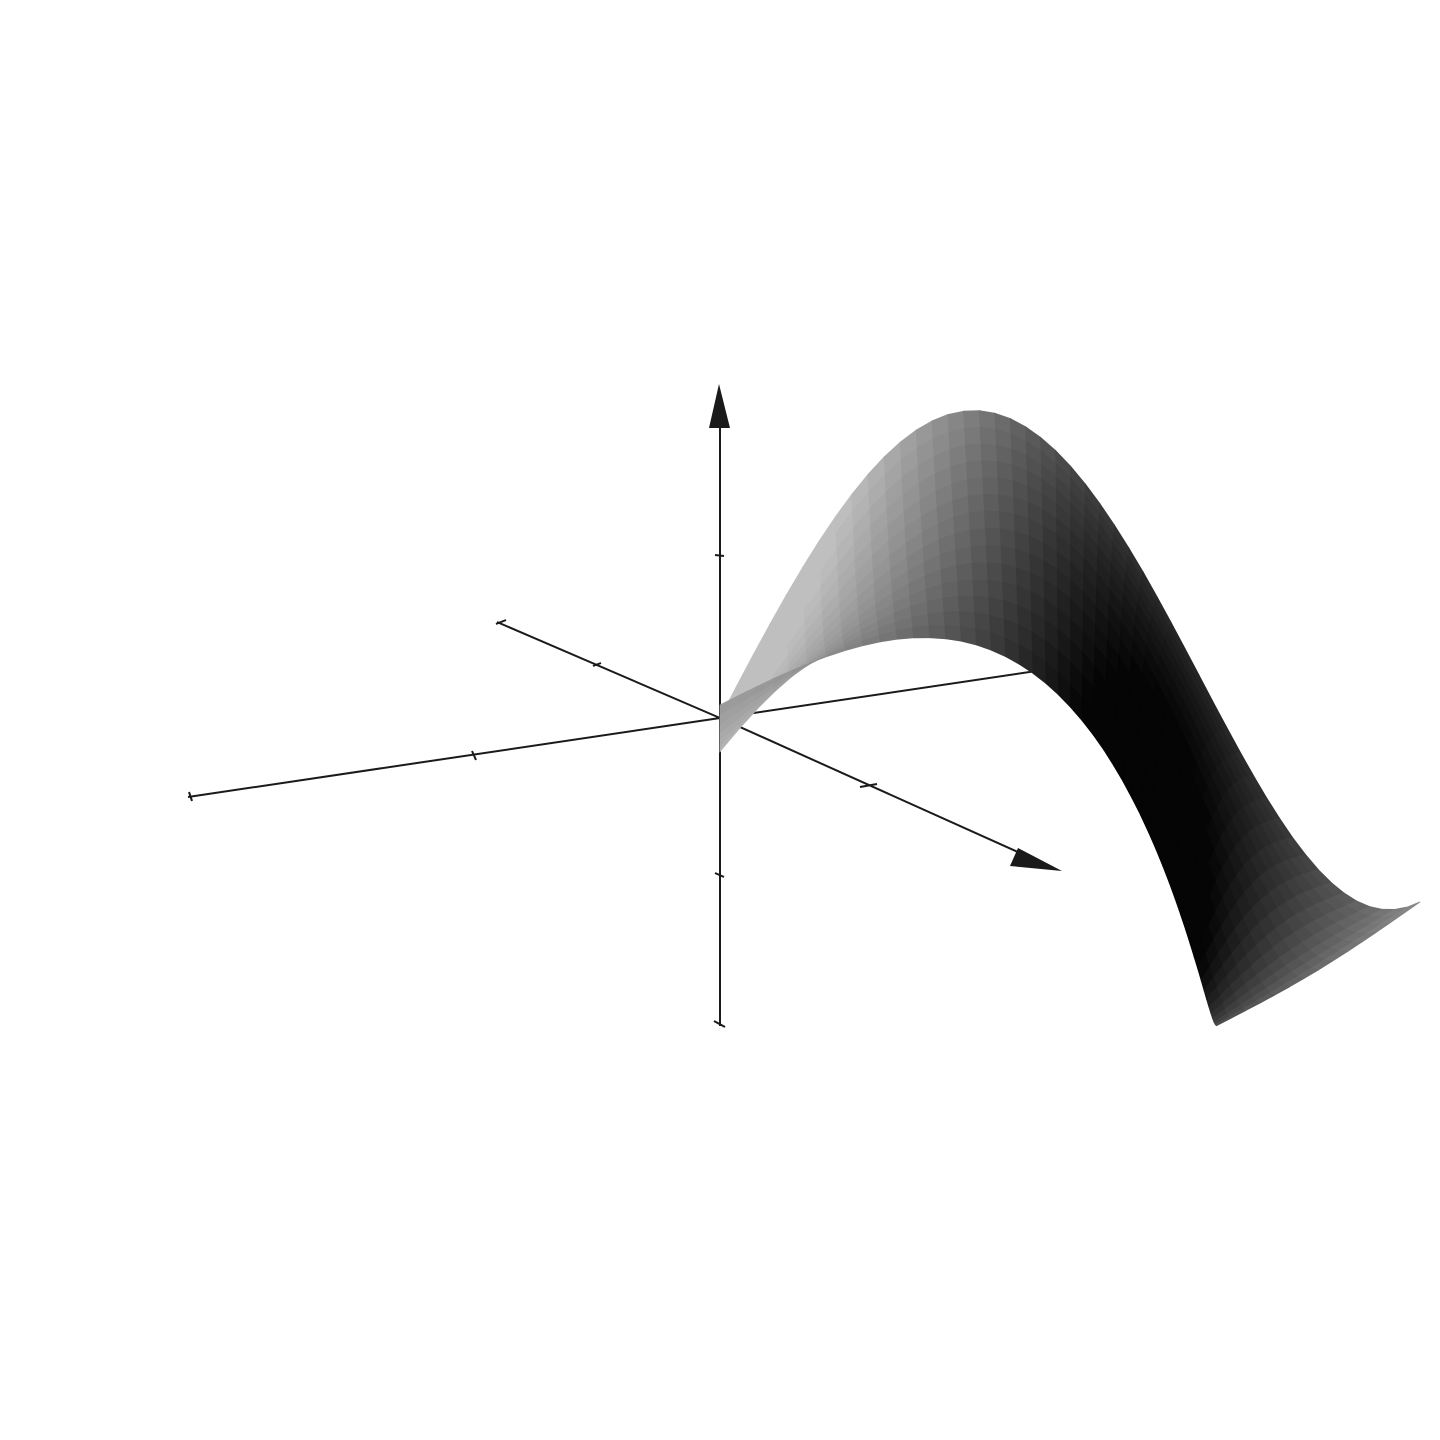  I want to click on depth-axis-positive, so click(880, 790).